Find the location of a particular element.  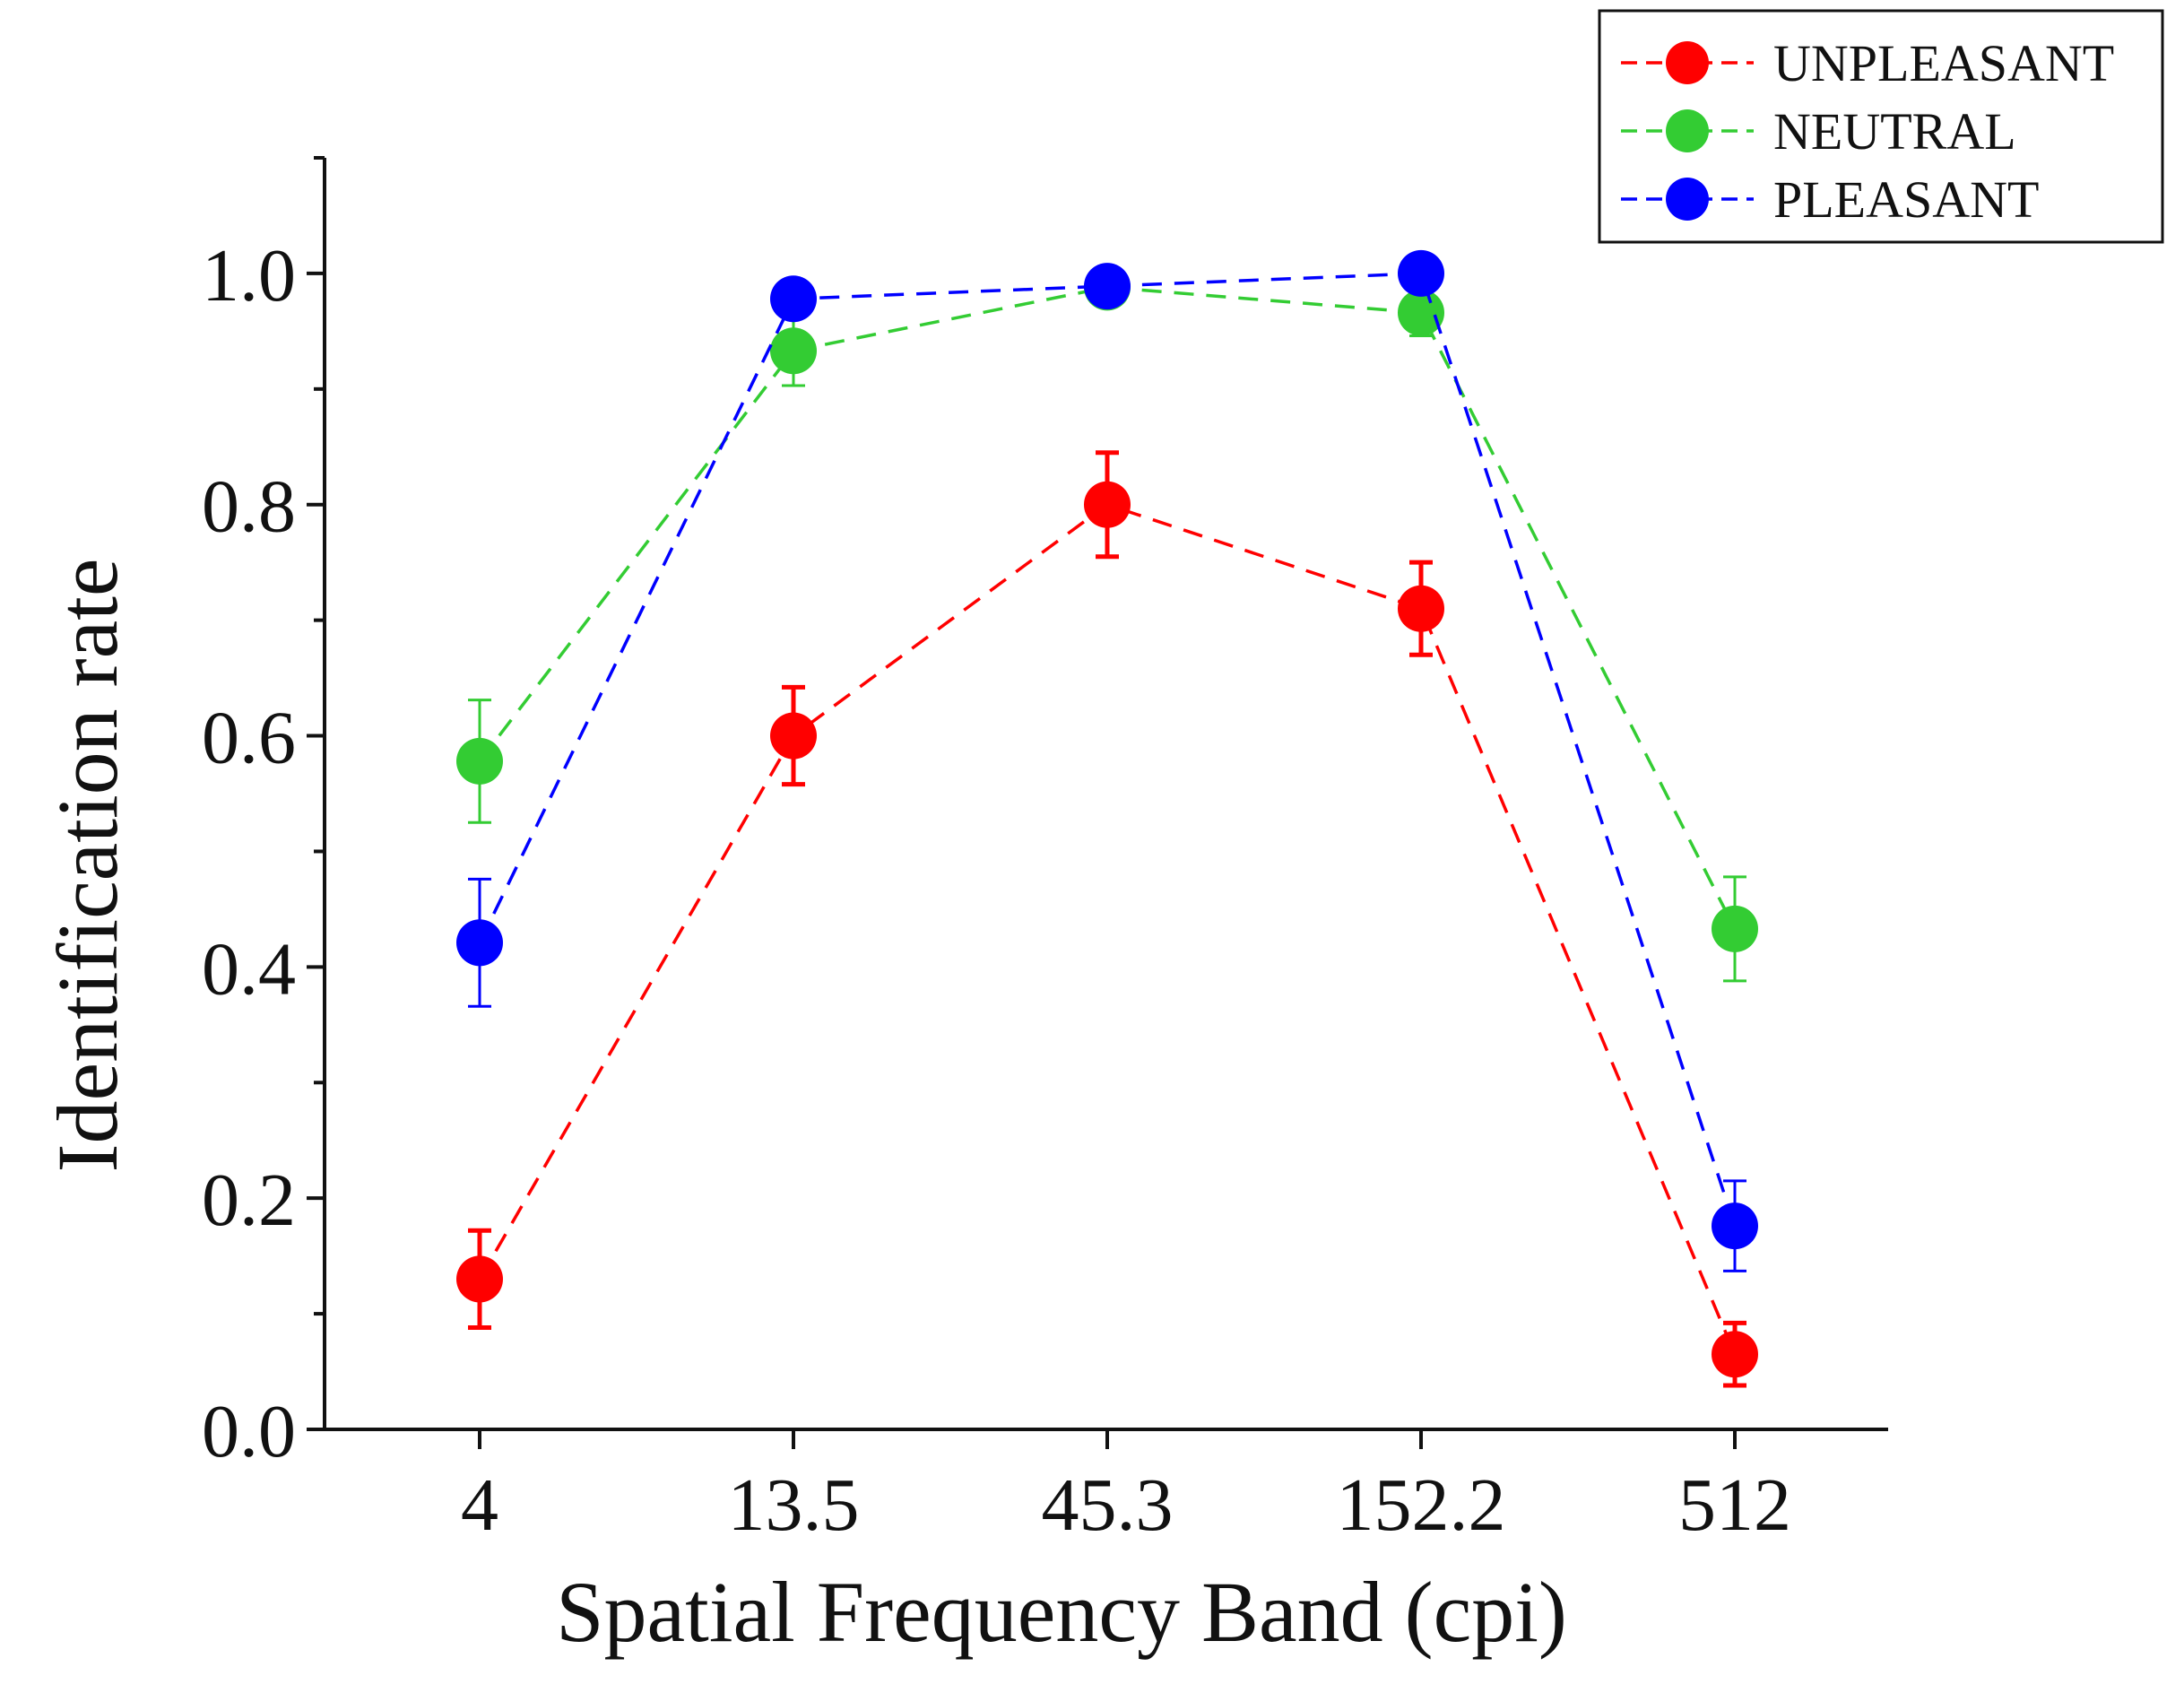

x-tick-label: 512 is located at coordinates (1734, 1505).